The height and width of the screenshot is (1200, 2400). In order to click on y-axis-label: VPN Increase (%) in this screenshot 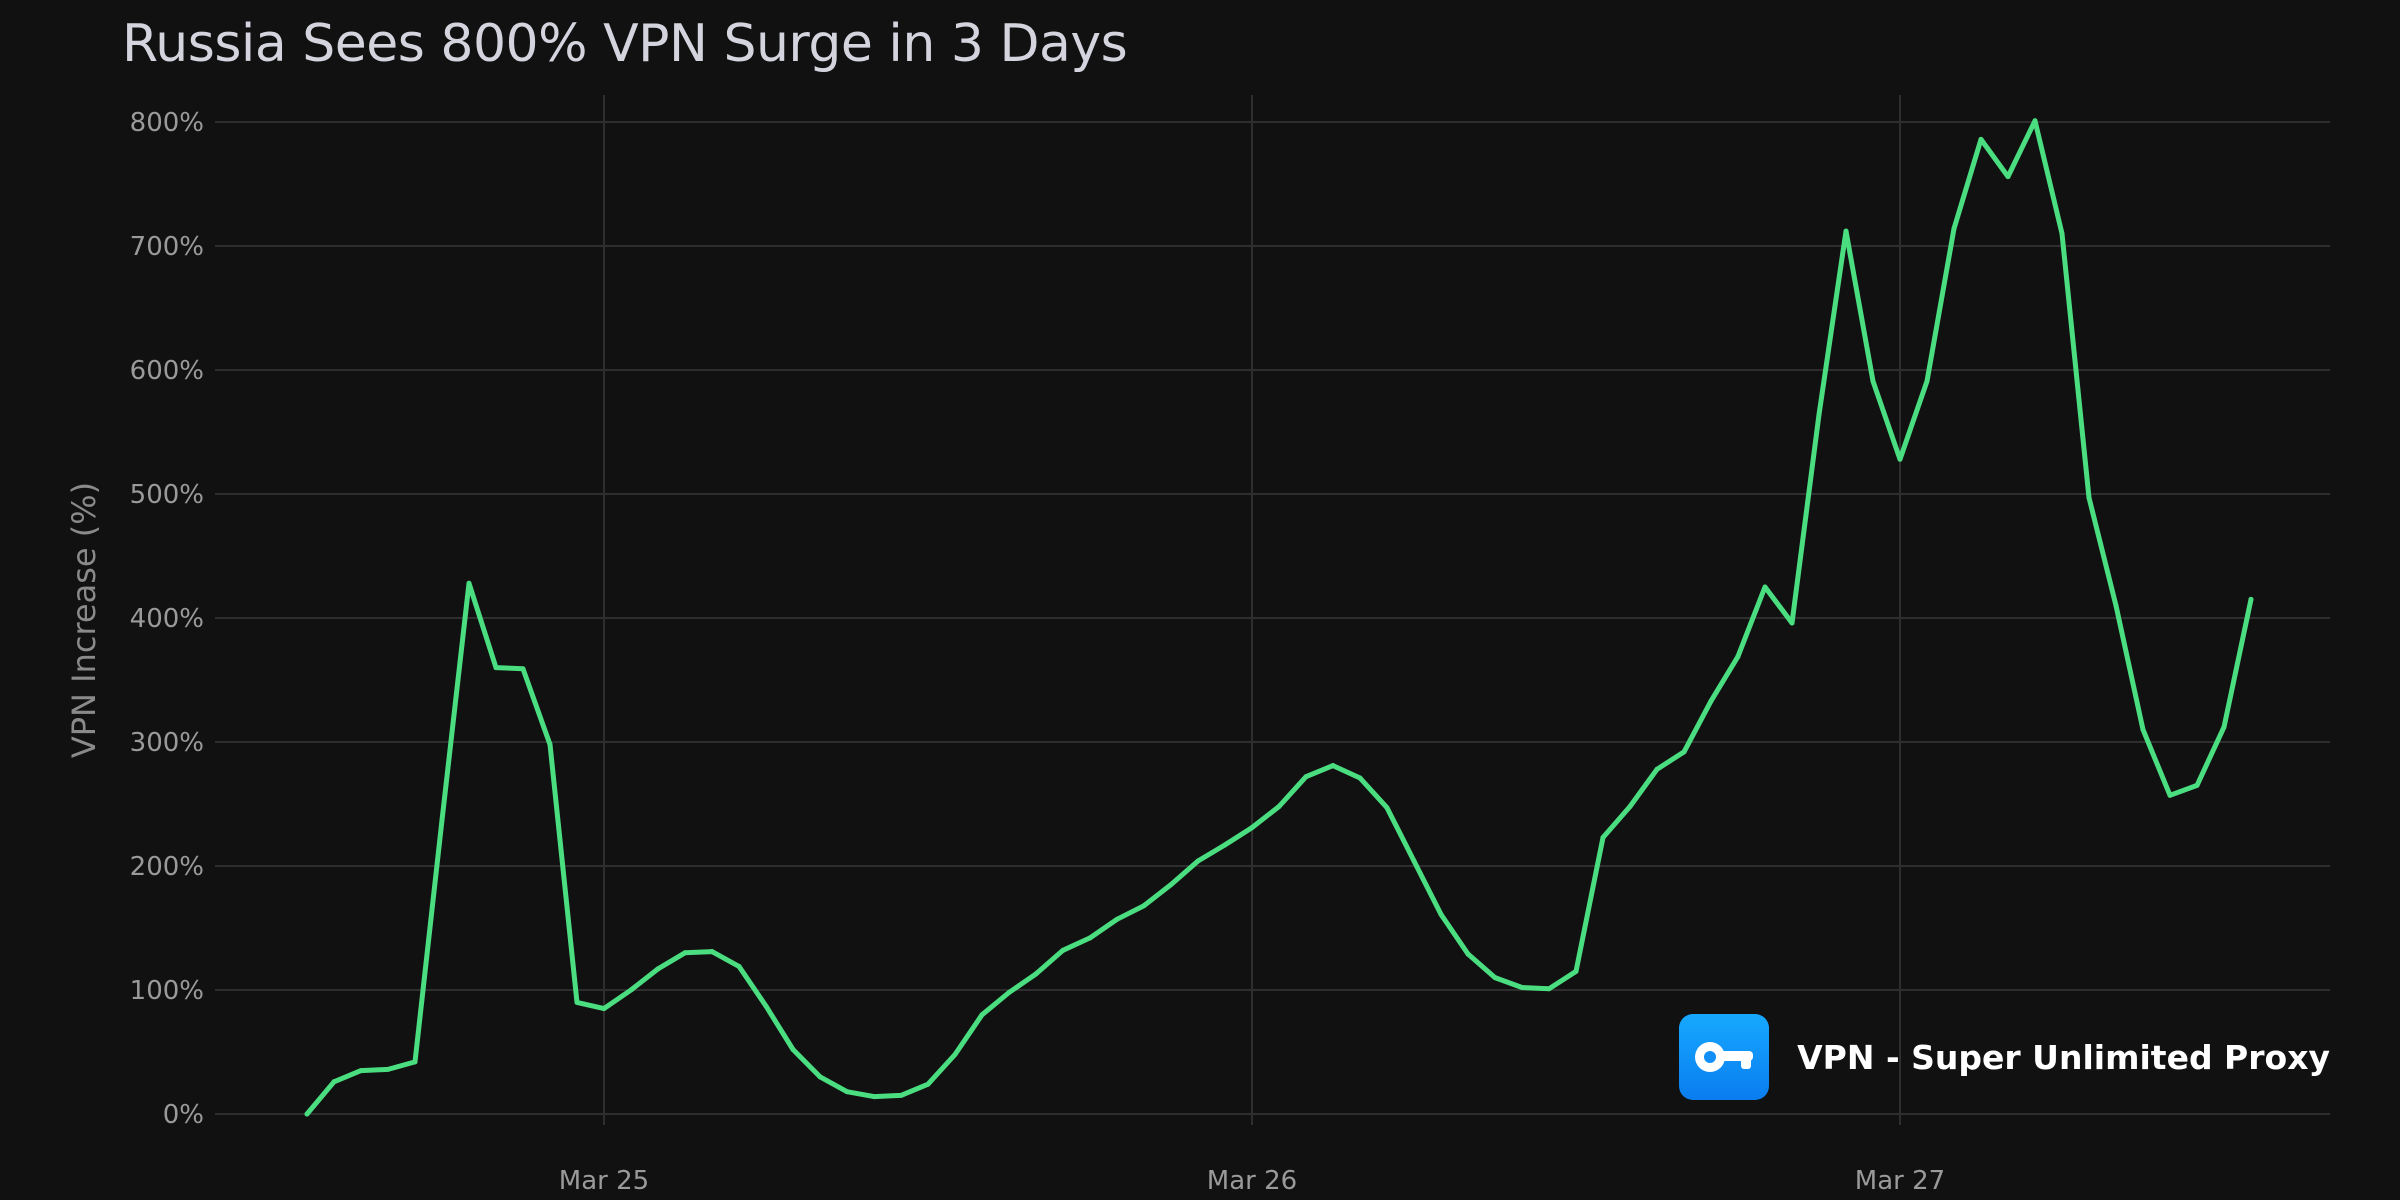, I will do `click(84, 620)`.